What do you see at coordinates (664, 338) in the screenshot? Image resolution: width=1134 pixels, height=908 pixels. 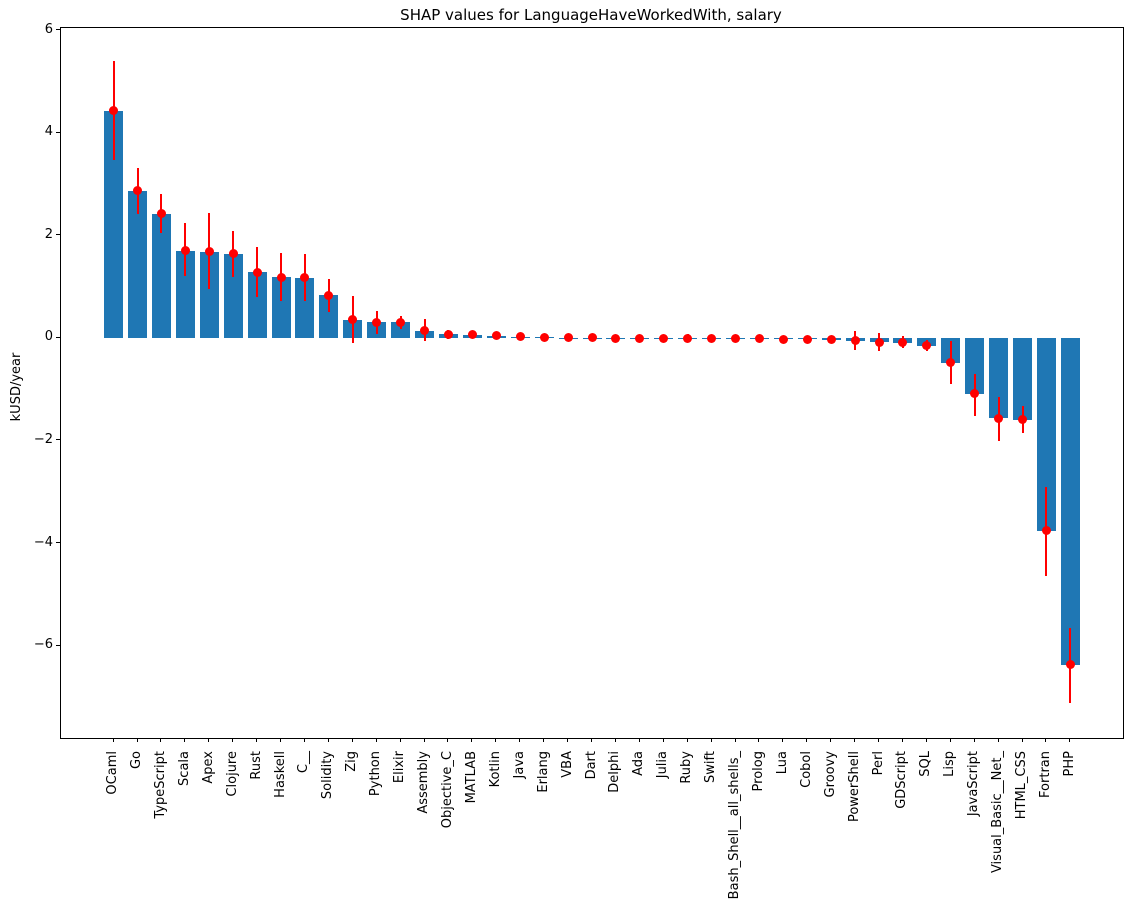 I see `point-Julia` at bounding box center [664, 338].